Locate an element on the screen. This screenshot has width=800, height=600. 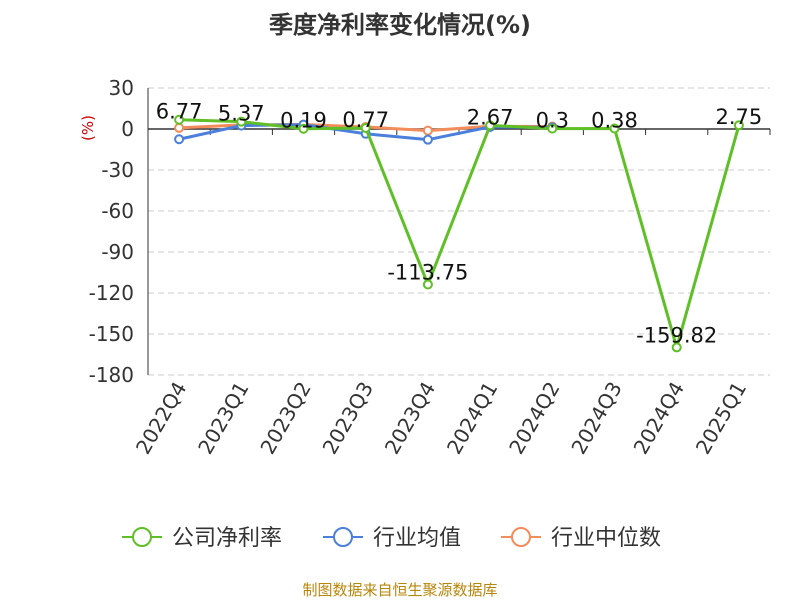
y-tick-label: -90 is located at coordinates (117, 252).